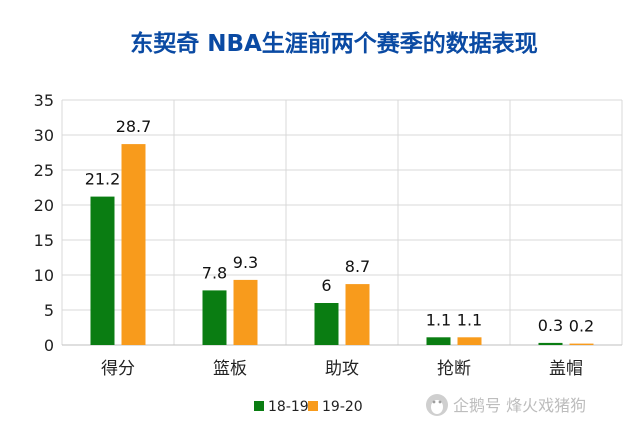 Image resolution: width=641 pixels, height=427 pixels. What do you see at coordinates (550, 325) in the screenshot?
I see `data-label: 0.3` at bounding box center [550, 325].